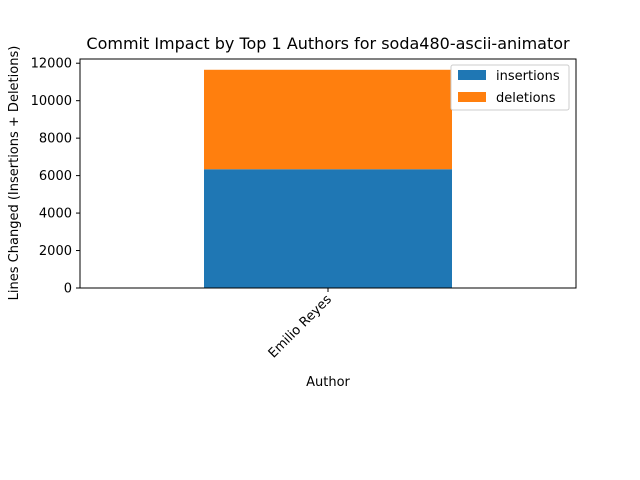 This screenshot has width=640, height=480. What do you see at coordinates (472, 97) in the screenshot?
I see `legend-swatch-deletions` at bounding box center [472, 97].